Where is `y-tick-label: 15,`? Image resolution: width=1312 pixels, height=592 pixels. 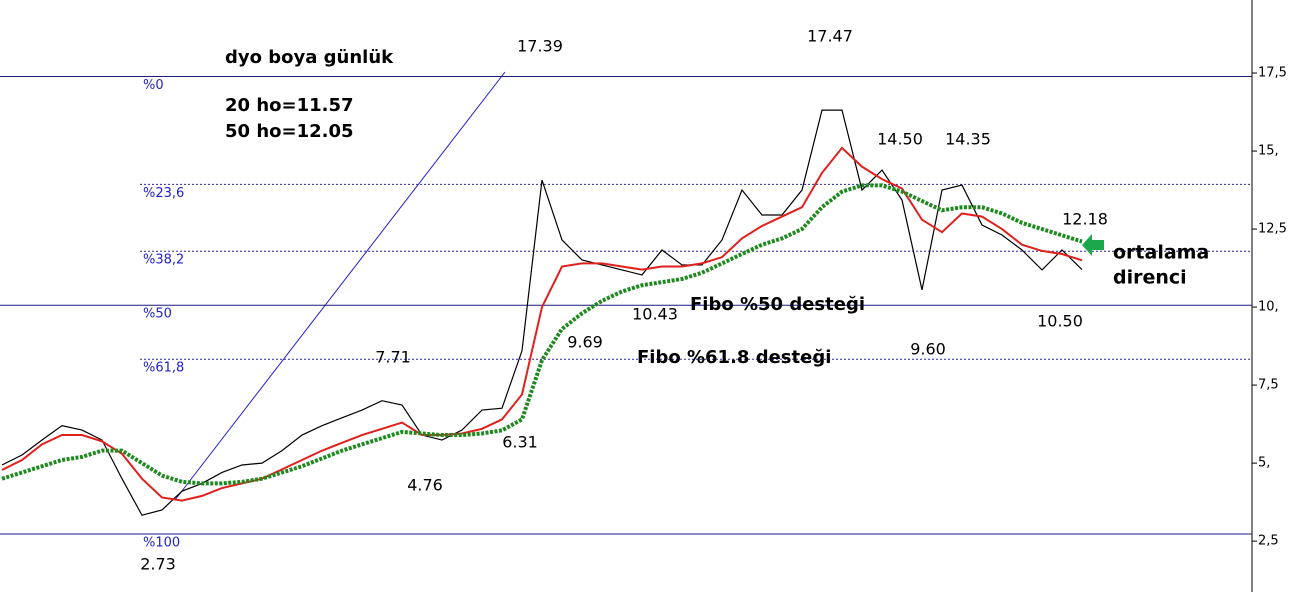 y-tick-label: 15, is located at coordinates (1268, 151).